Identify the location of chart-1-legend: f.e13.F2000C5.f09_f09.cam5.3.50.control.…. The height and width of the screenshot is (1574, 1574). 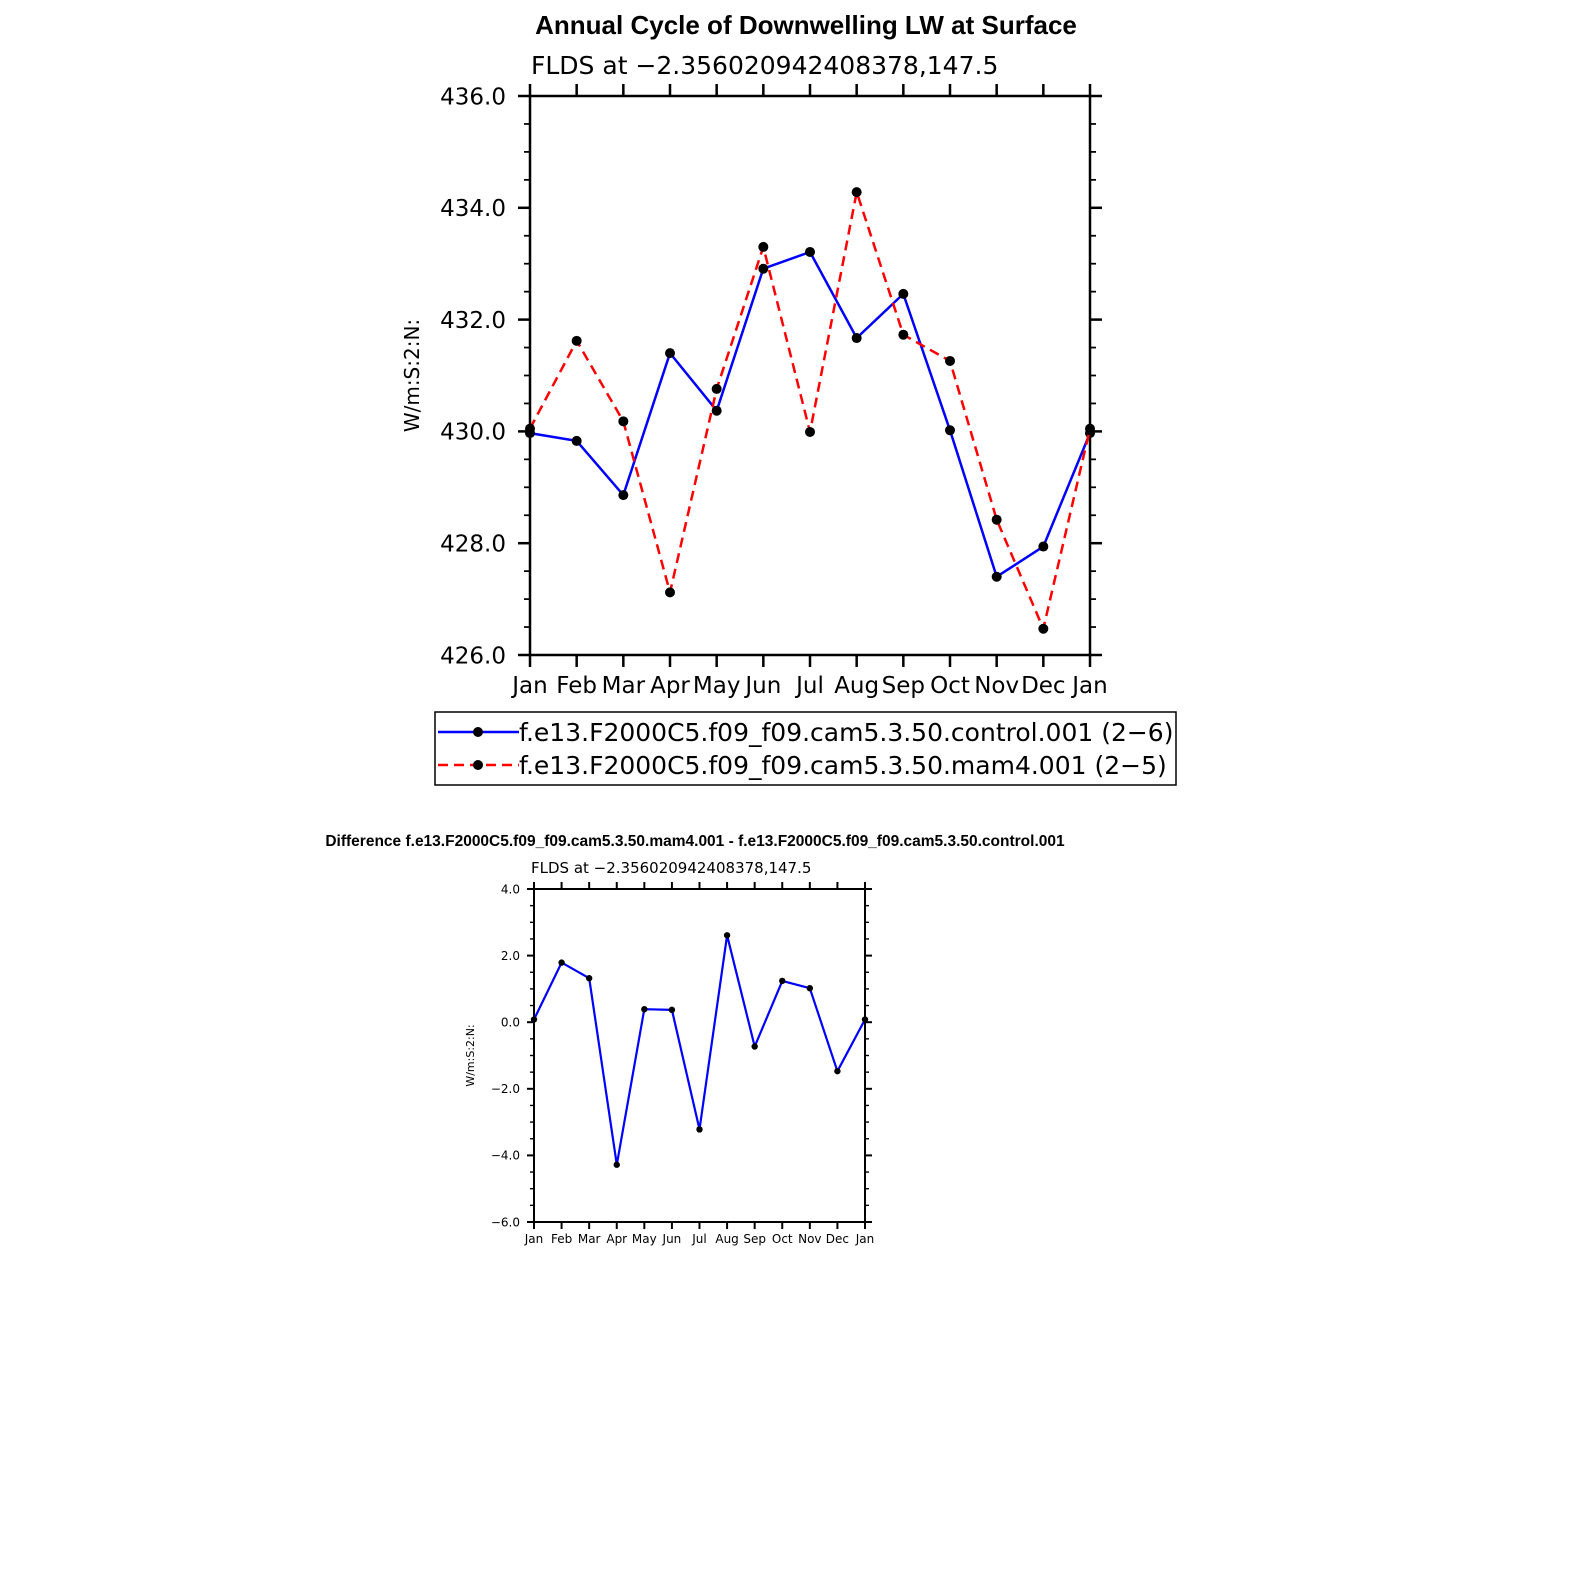
(805, 748).